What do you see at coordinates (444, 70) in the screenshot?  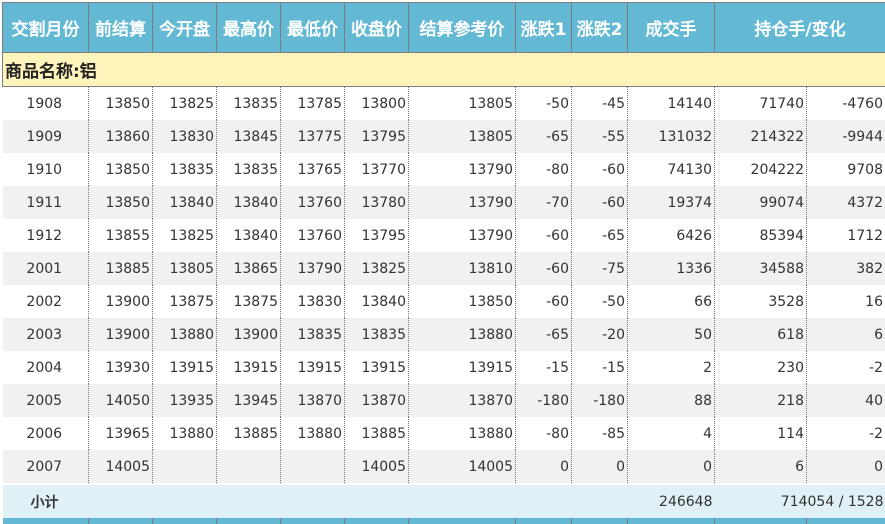 I see `product-name: 商品名称:铝` at bounding box center [444, 70].